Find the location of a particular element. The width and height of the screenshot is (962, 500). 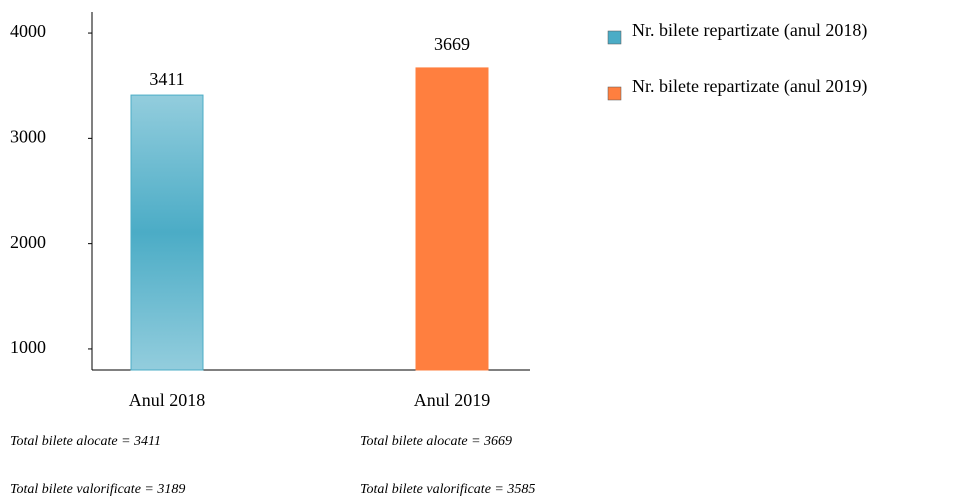

annotation: Total bilete valorificate = 3189 is located at coordinates (97, 489).